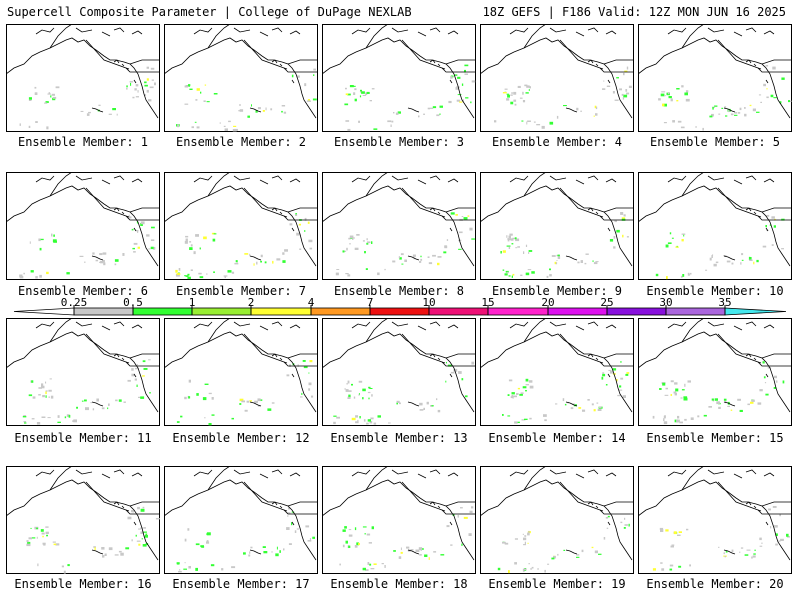  What do you see at coordinates (83, 291) in the screenshot?
I see `ensemble-member-label: Ensemble Member: 6` at bounding box center [83, 291].